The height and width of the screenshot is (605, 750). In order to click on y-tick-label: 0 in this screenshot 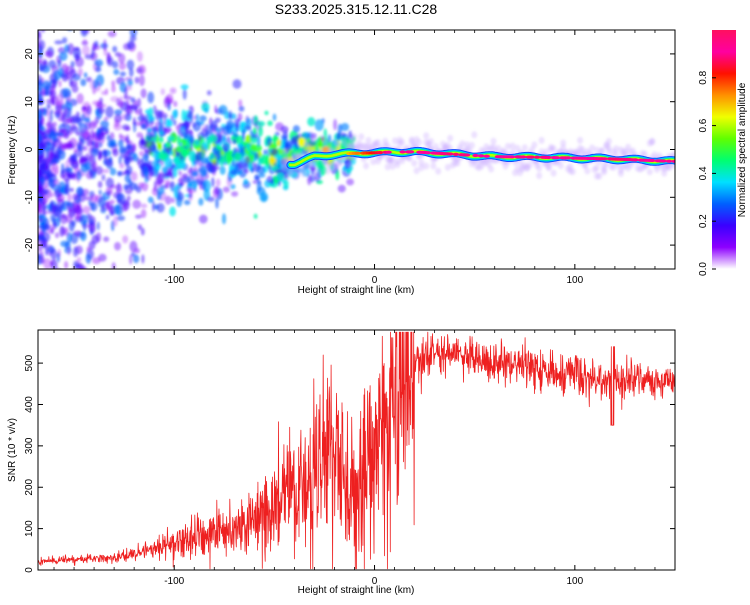, I will do `click(29, 149)`.